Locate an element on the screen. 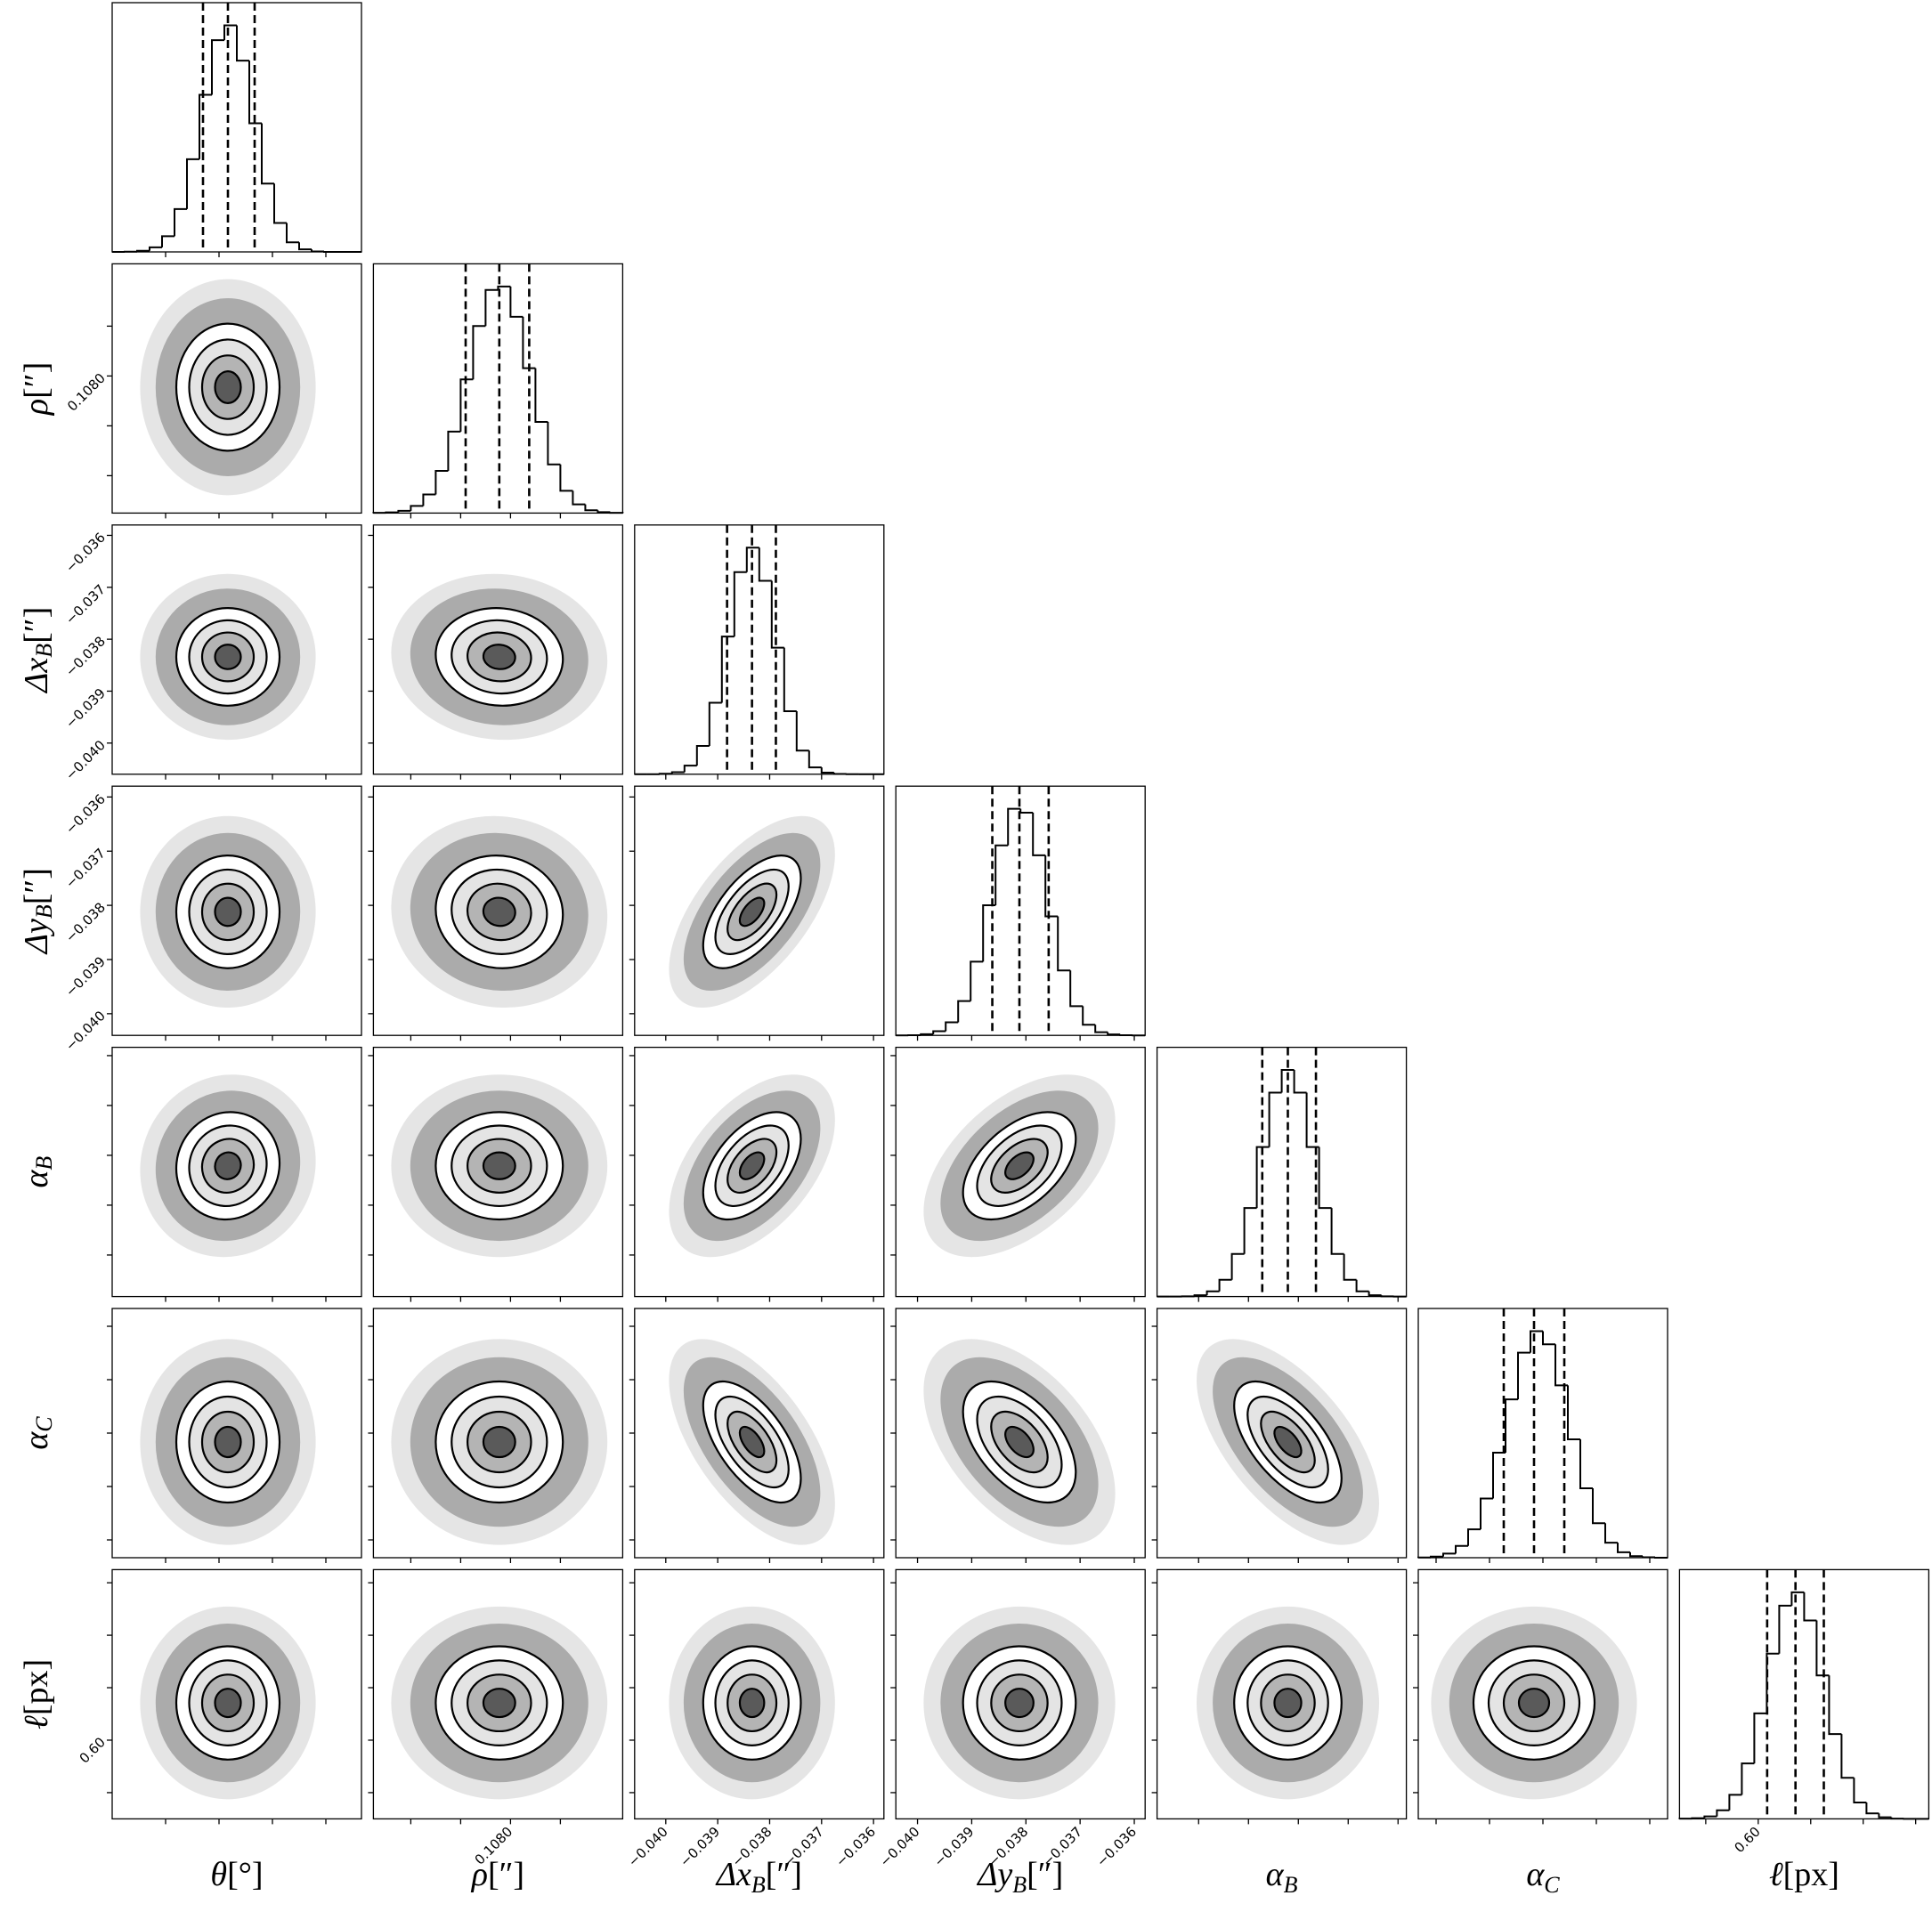  y-tick-label: −0.036 is located at coordinates (86, 553).